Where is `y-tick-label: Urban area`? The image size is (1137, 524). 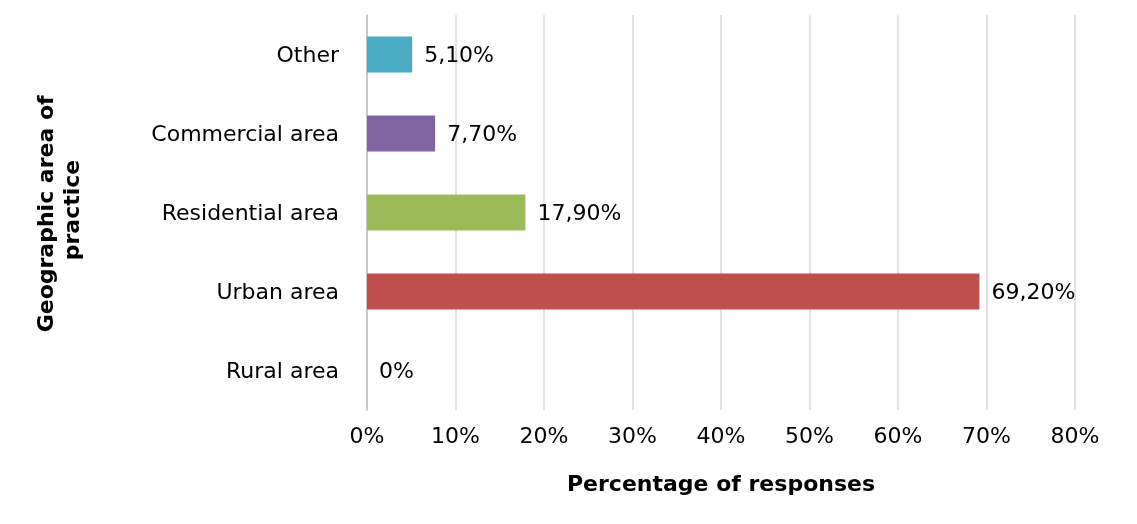
y-tick-label: Urban area is located at coordinates (277, 291).